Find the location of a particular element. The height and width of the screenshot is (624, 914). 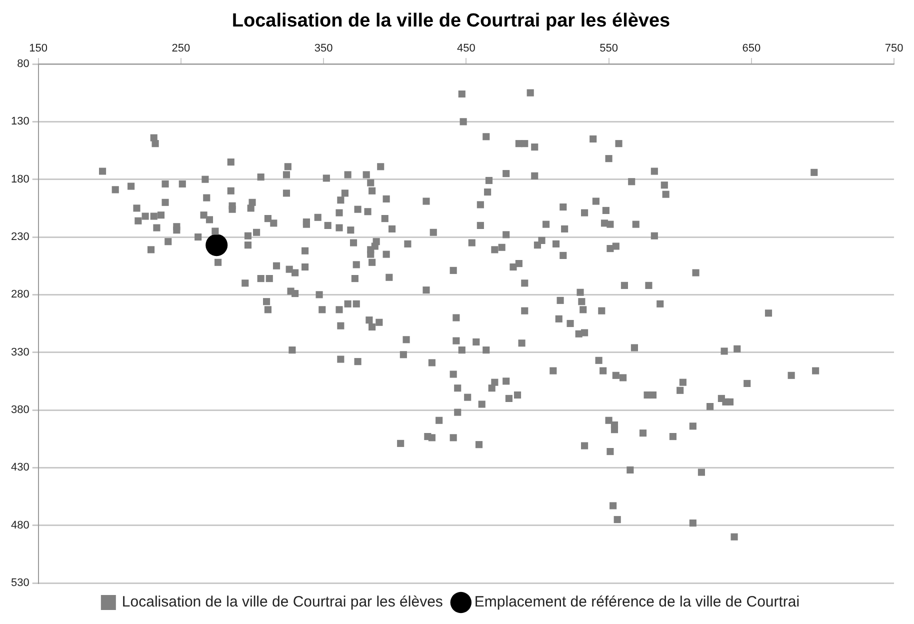

y-tick-label: 130 is located at coordinates (20, 122).